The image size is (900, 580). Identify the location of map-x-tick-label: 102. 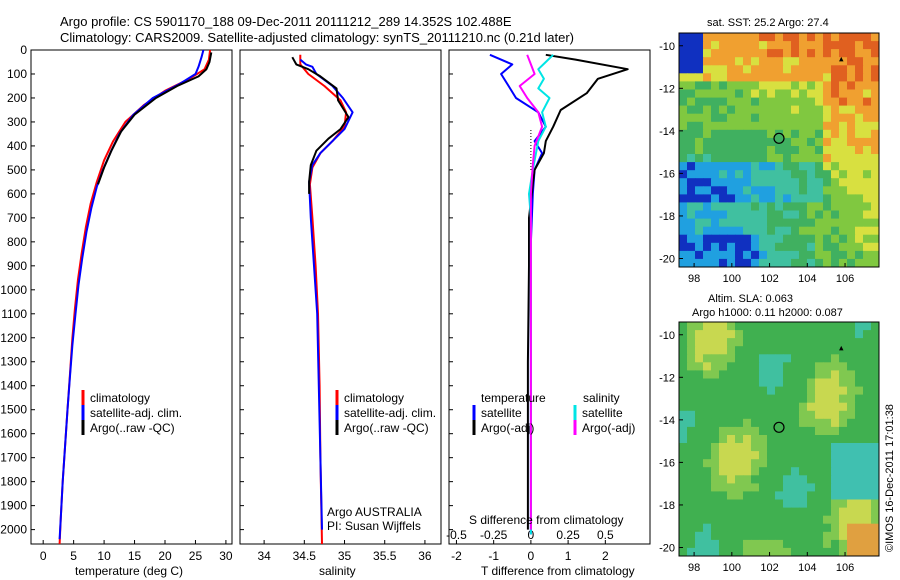
(769, 279).